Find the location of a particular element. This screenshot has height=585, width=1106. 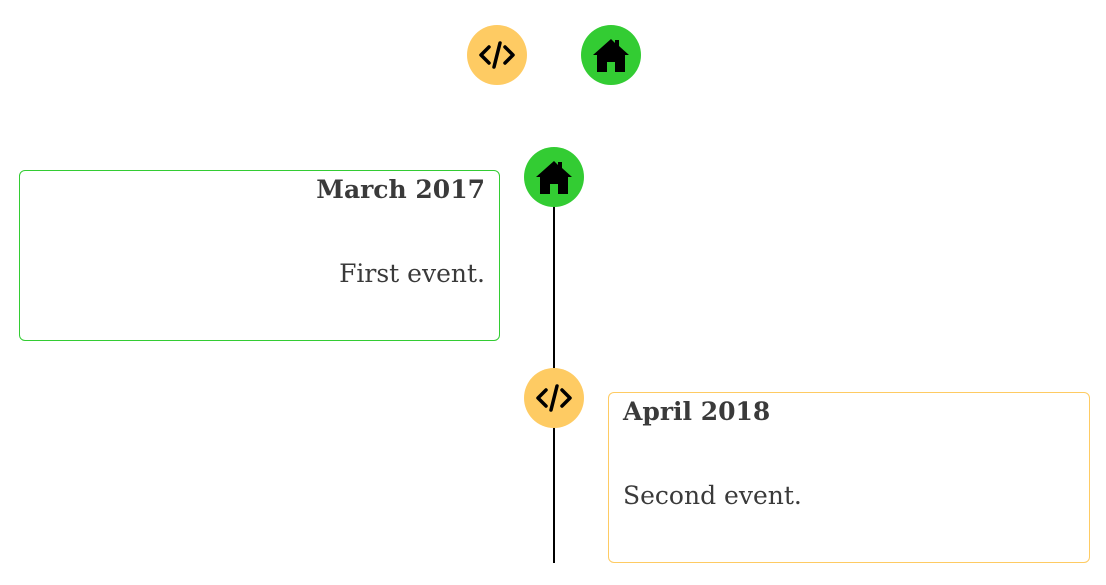

filter-code-button is located at coordinates (497, 55).